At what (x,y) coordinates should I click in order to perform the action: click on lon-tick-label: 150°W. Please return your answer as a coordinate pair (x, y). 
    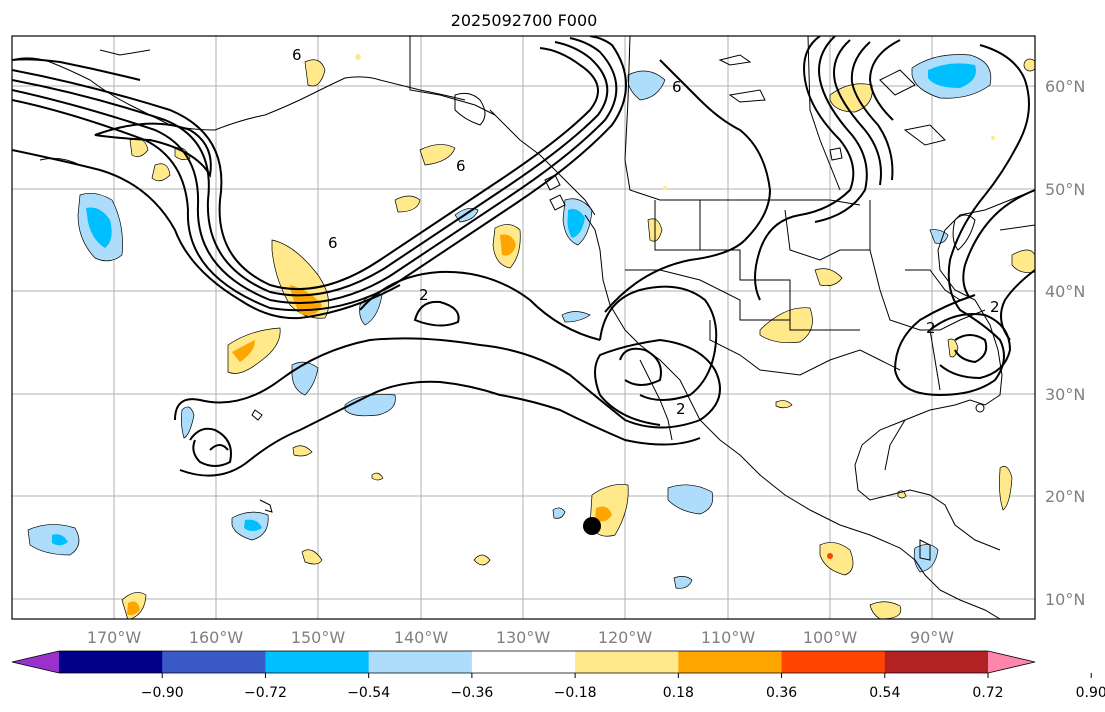
    Looking at the image, I should click on (318, 637).